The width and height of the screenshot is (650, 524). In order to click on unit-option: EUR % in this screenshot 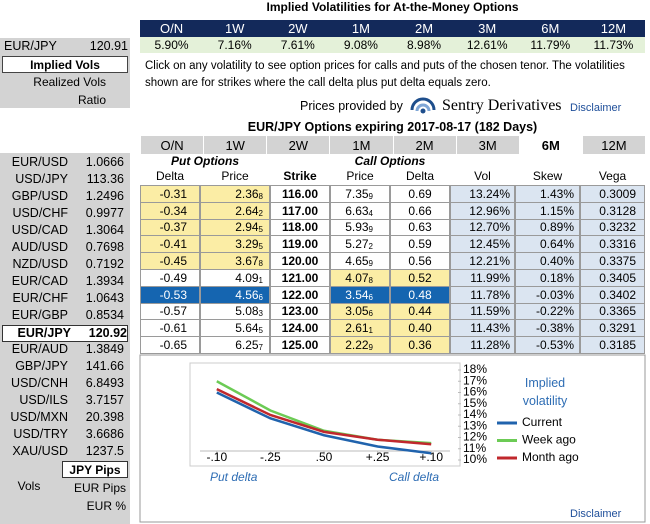, I will do `click(106, 505)`.